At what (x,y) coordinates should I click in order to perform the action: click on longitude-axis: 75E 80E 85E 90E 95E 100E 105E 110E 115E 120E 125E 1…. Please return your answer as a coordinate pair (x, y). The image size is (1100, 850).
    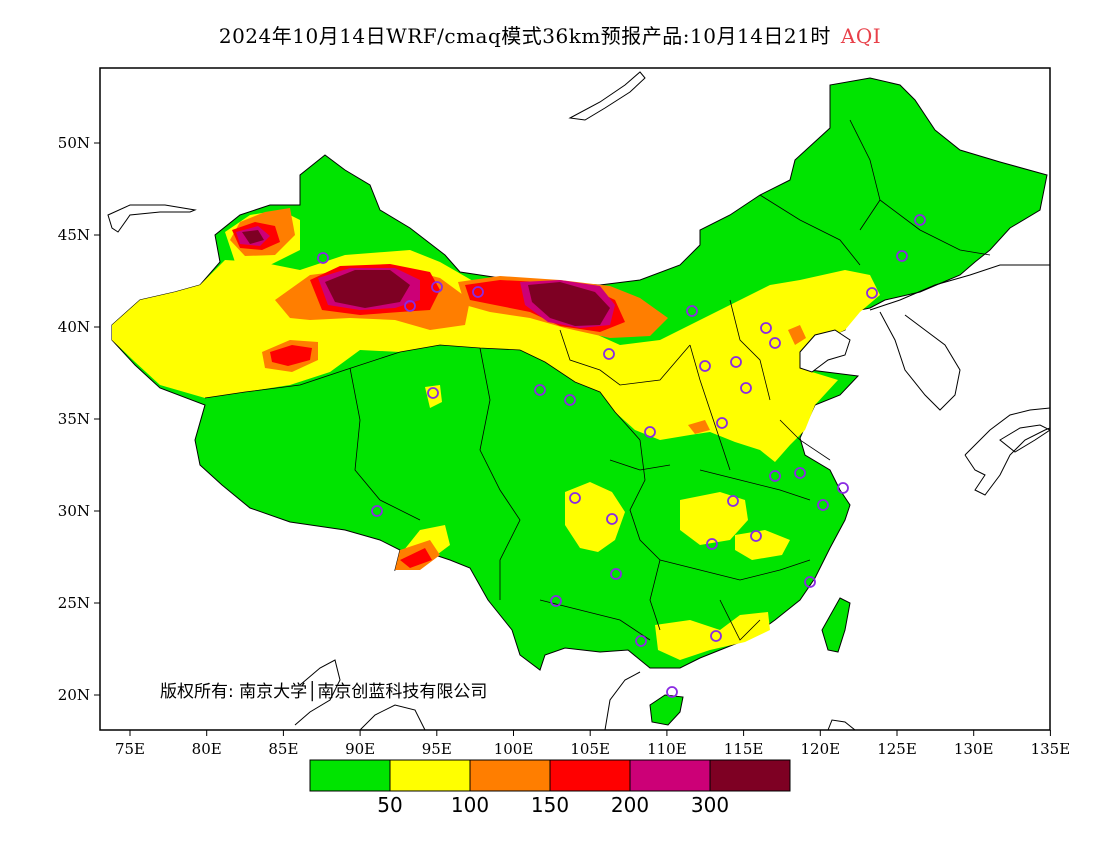
    Looking at the image, I should click on (592, 744).